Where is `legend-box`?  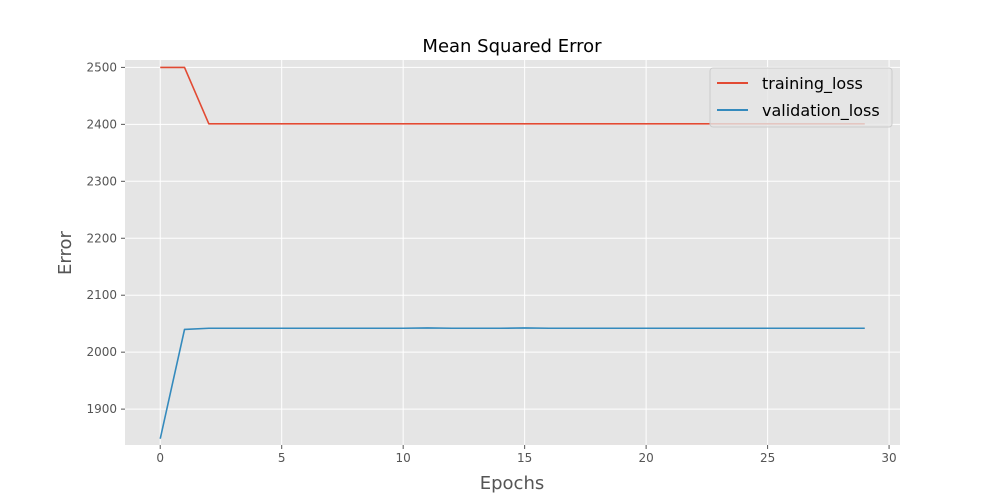
legend-box is located at coordinates (801, 97).